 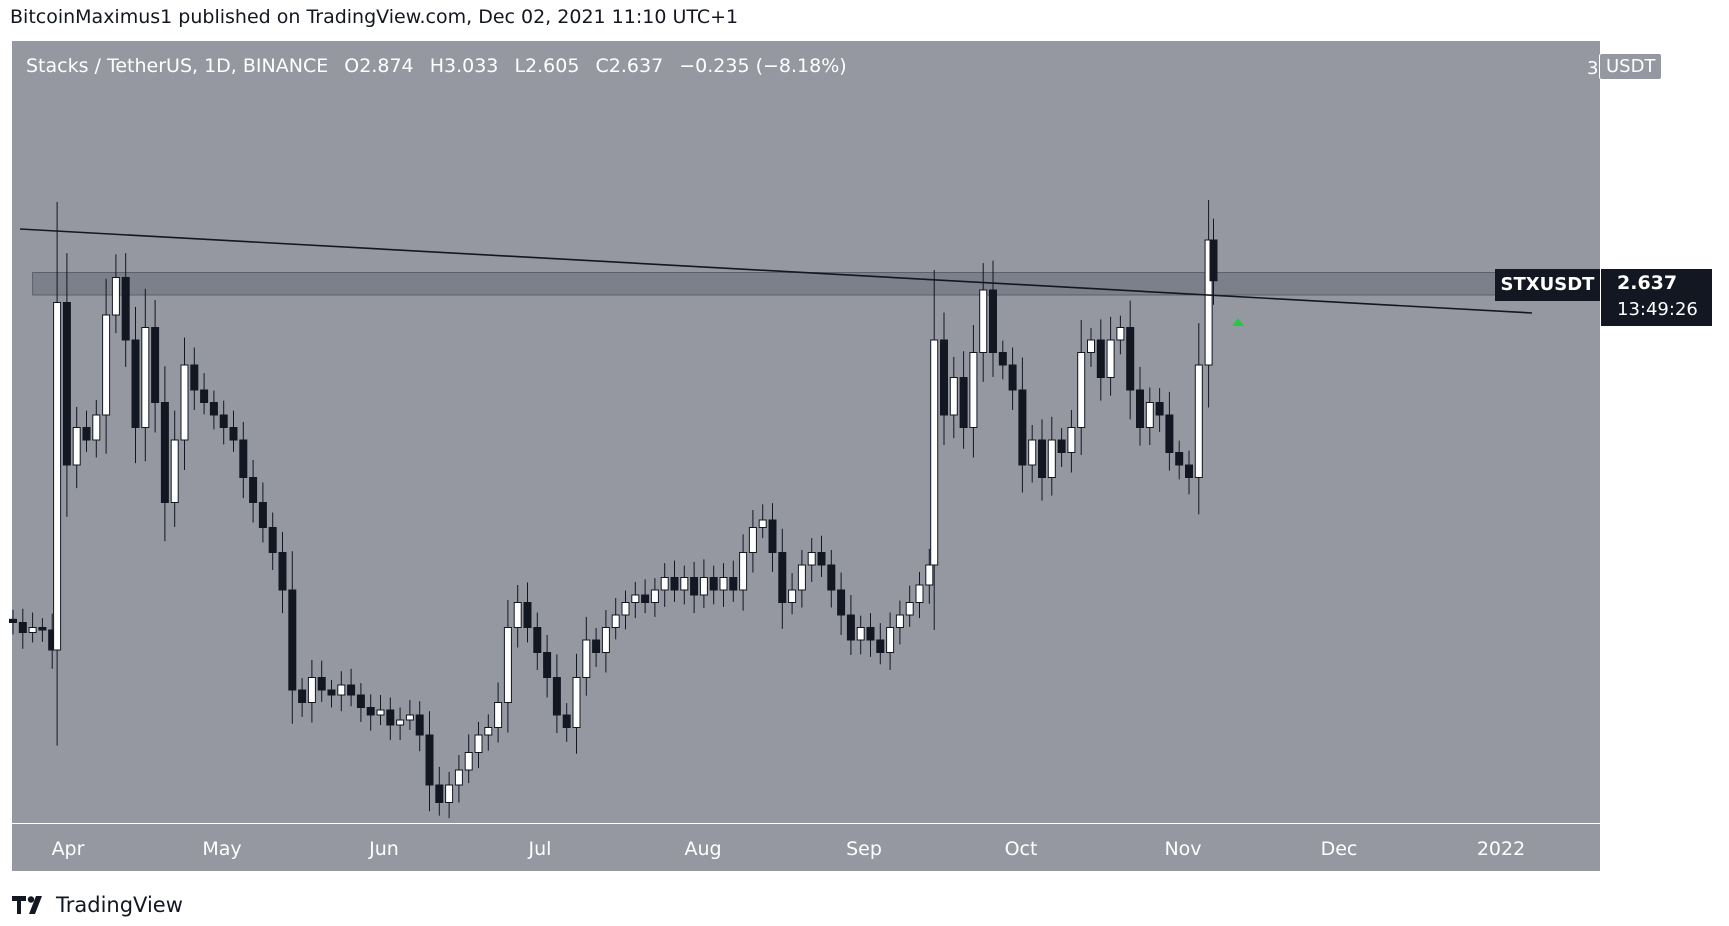 I want to click on currency-button: USDT, so click(x=1631, y=66).